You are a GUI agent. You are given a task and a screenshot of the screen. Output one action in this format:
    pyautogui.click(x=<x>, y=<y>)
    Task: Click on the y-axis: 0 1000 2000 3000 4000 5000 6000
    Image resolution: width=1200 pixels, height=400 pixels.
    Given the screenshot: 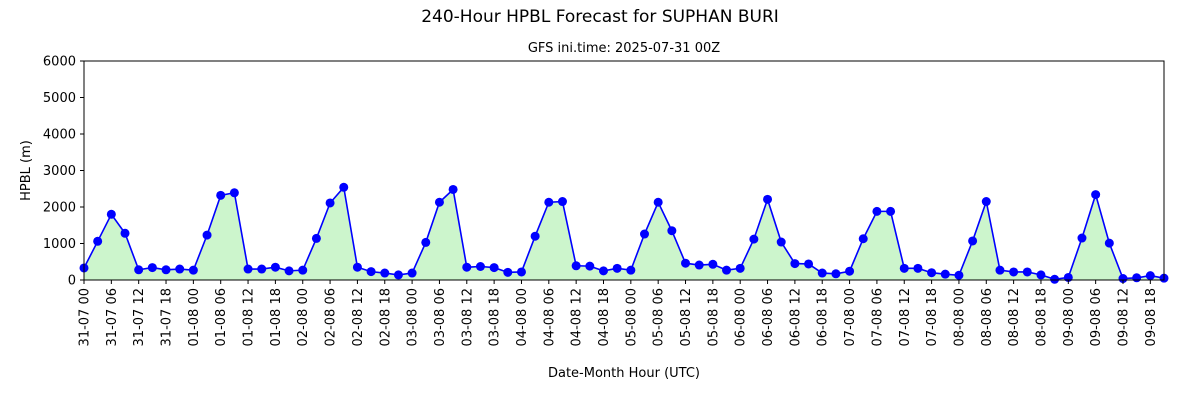 What is the action you would take?
    pyautogui.click(x=63, y=172)
    